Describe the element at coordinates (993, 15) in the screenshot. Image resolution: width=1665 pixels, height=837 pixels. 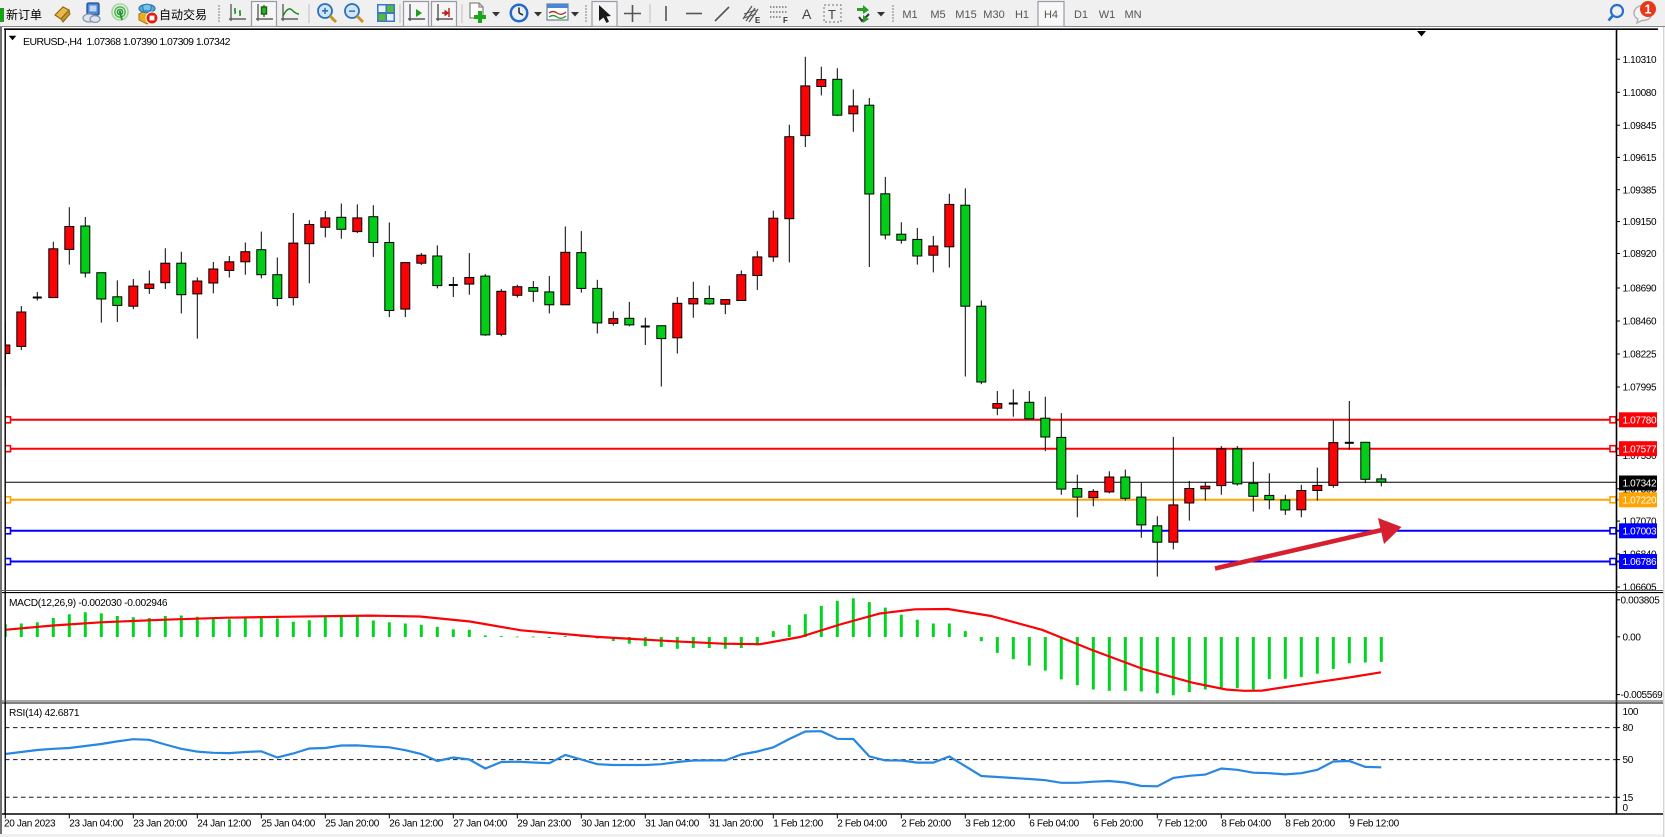
I see `svg-text: M30` at that location.